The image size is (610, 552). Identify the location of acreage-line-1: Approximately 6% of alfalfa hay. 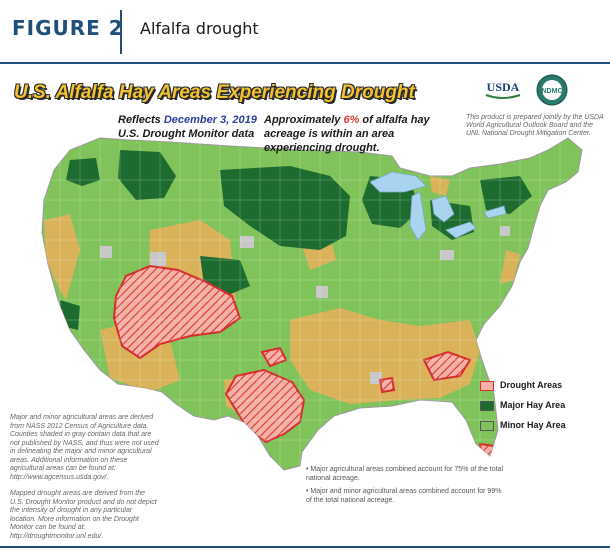
(347, 120).